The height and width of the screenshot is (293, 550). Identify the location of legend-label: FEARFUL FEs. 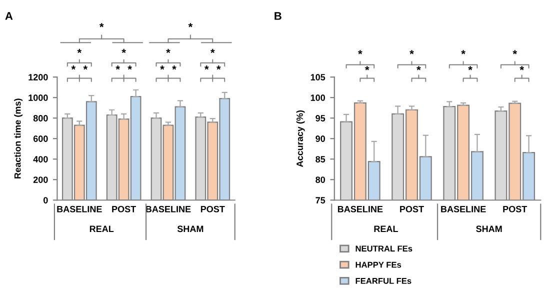
(384, 281).